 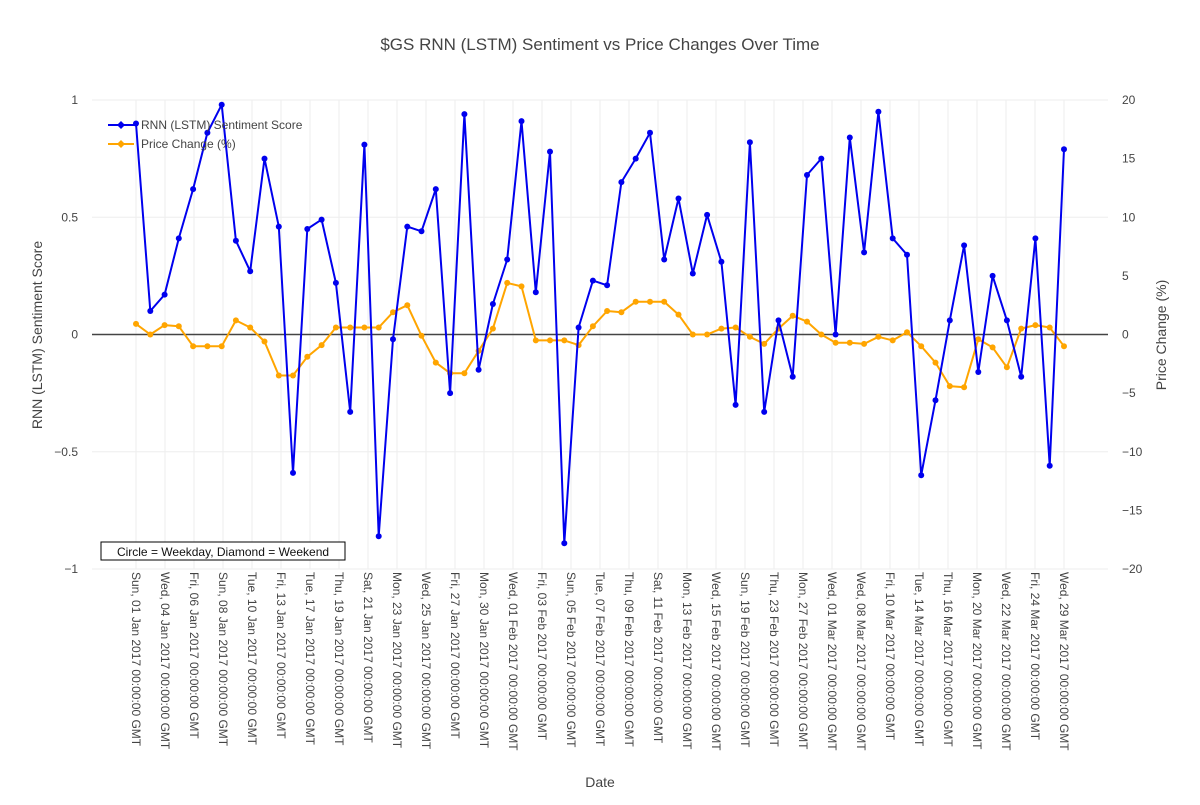 I want to click on legend-sentiment-label: RNN (LSTM) Sentiment Score, so click(x=222, y=125).